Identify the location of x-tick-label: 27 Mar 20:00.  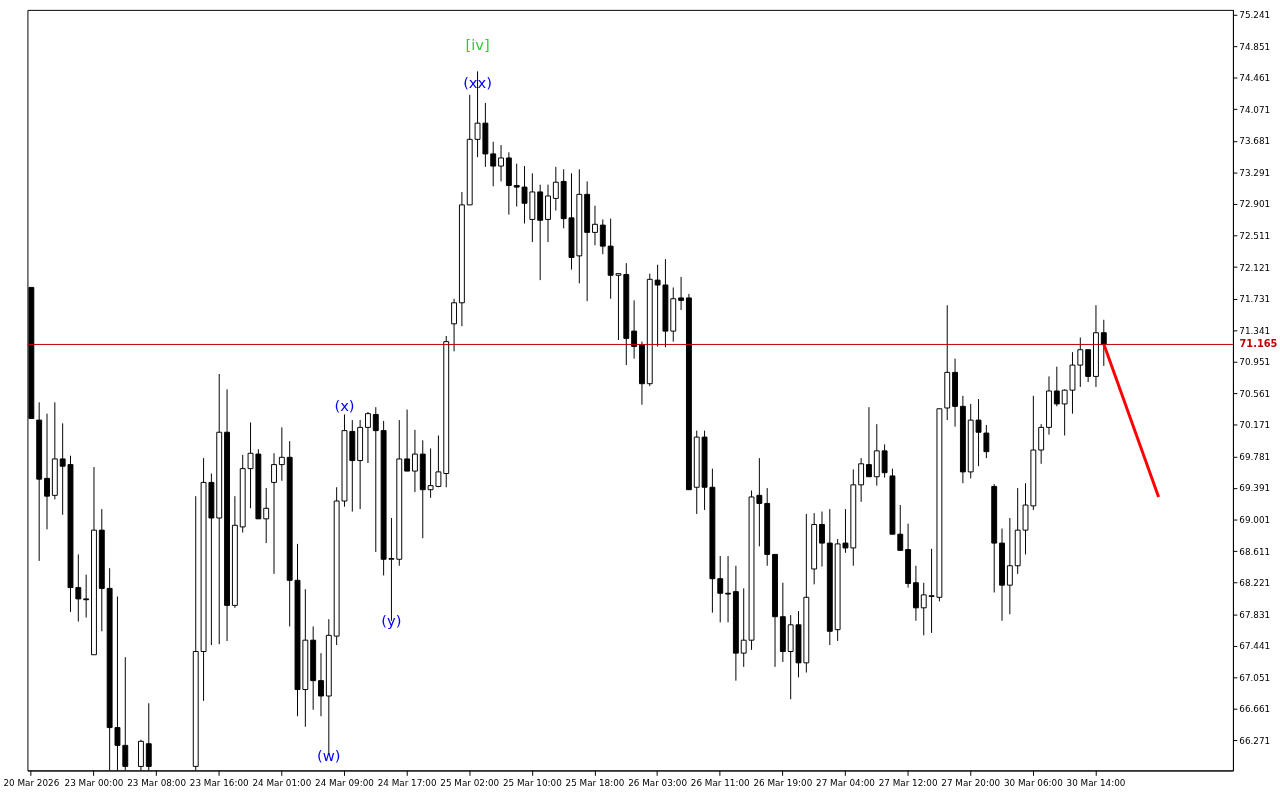
(971, 782).